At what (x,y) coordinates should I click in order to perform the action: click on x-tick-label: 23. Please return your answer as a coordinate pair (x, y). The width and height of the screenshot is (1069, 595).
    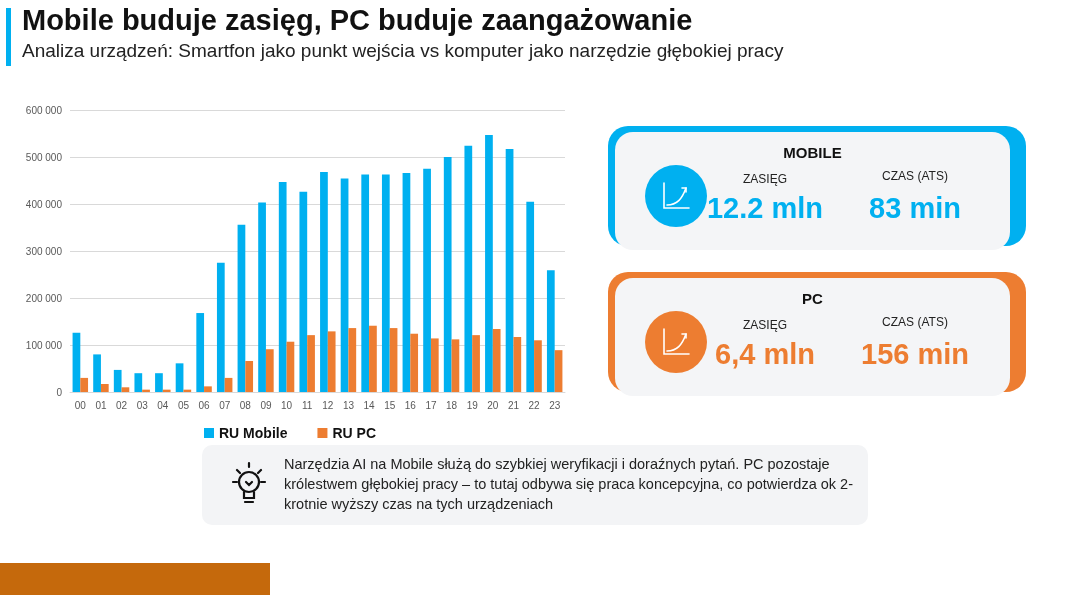
    Looking at the image, I should click on (555, 405).